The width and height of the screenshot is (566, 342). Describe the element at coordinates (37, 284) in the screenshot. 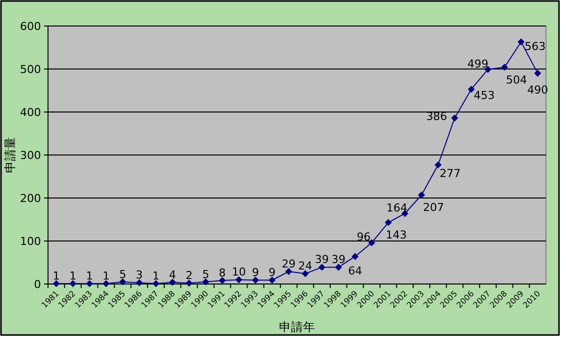

I see `y-tick-label: 0` at that location.